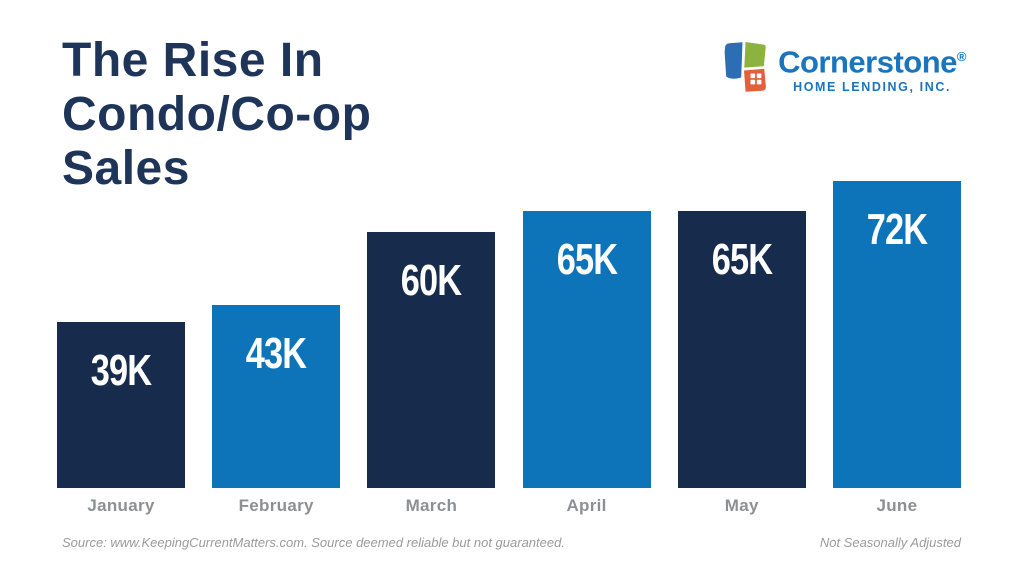  What do you see at coordinates (890, 542) in the screenshot?
I see `seasonal-adjustment-note: Not Seasonally Adjusted` at bounding box center [890, 542].